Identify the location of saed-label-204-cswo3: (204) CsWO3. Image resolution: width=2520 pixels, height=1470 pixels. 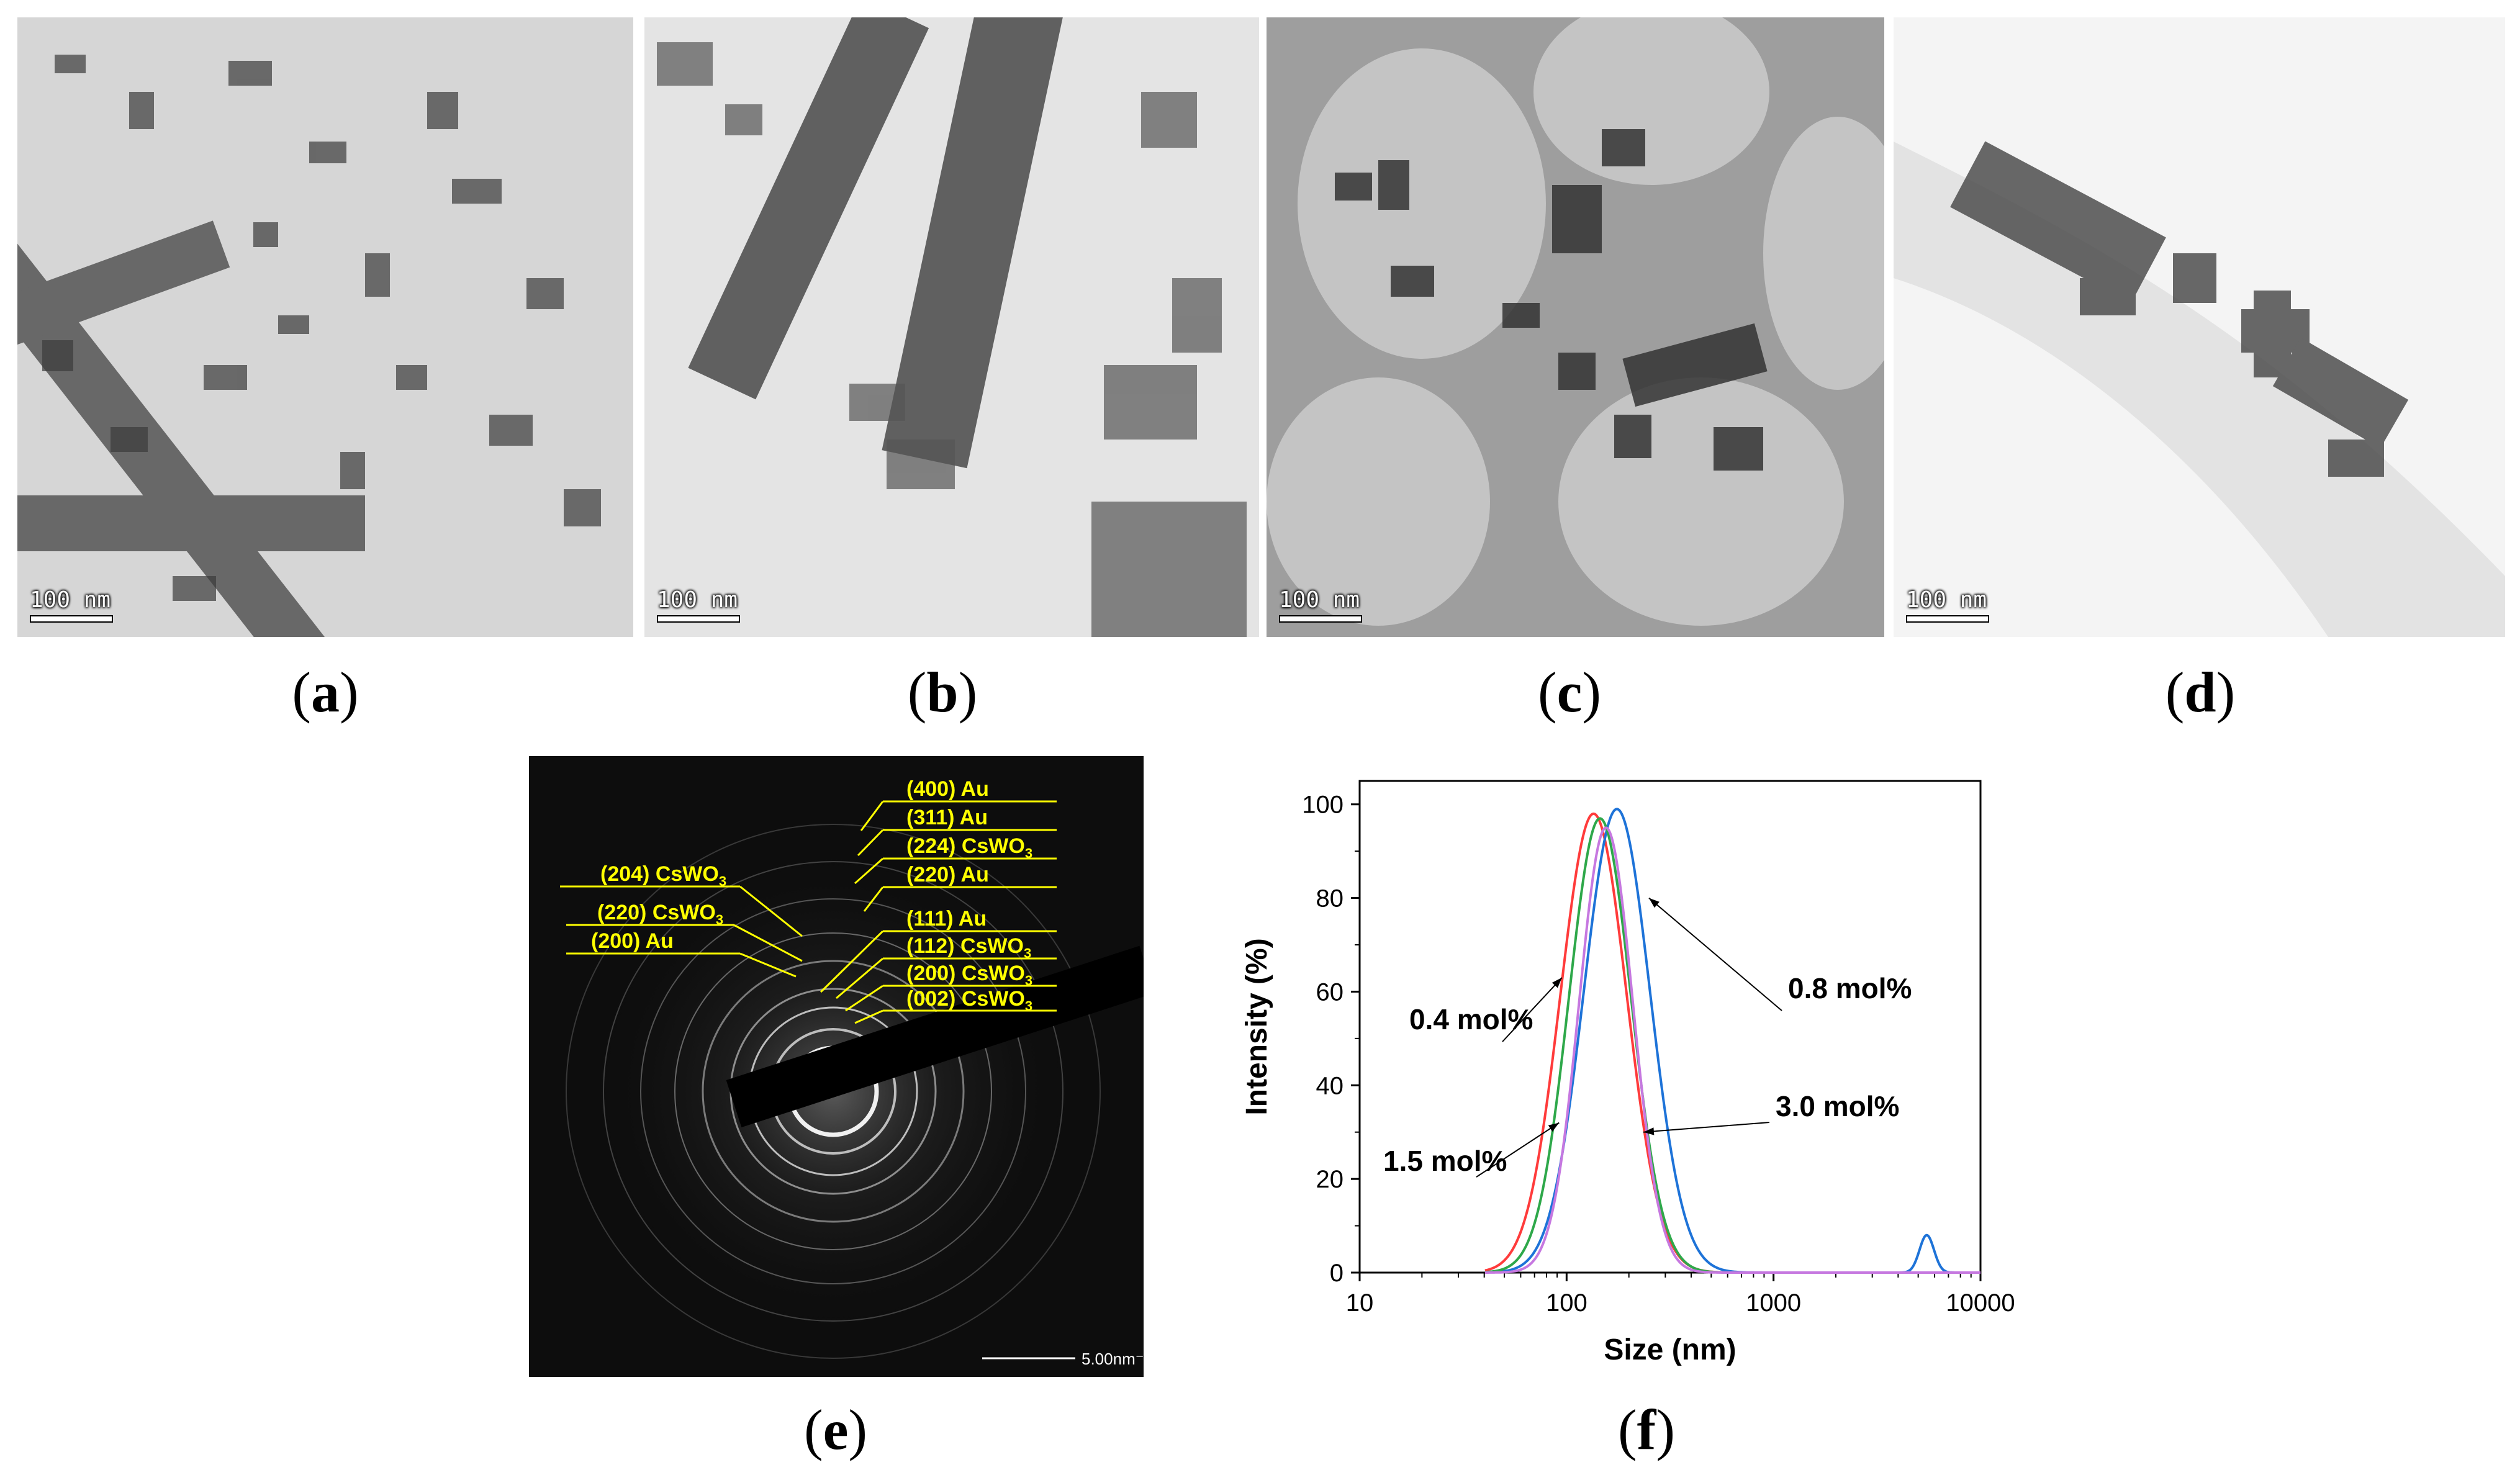
(663, 875).